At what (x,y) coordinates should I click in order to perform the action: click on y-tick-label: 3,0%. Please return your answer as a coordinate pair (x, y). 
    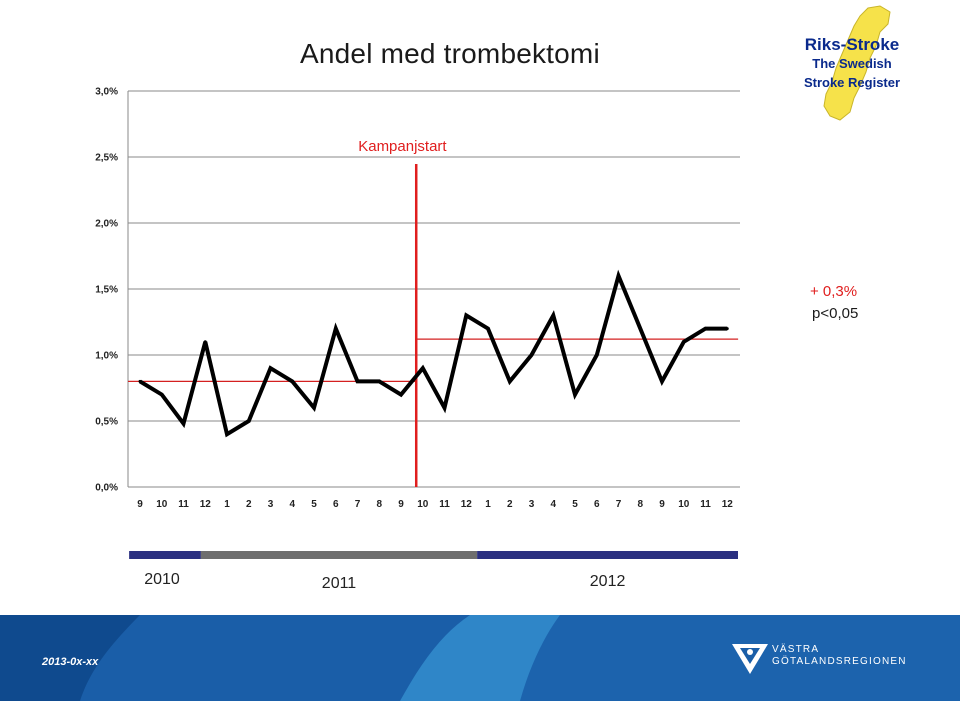
    Looking at the image, I should click on (106, 92).